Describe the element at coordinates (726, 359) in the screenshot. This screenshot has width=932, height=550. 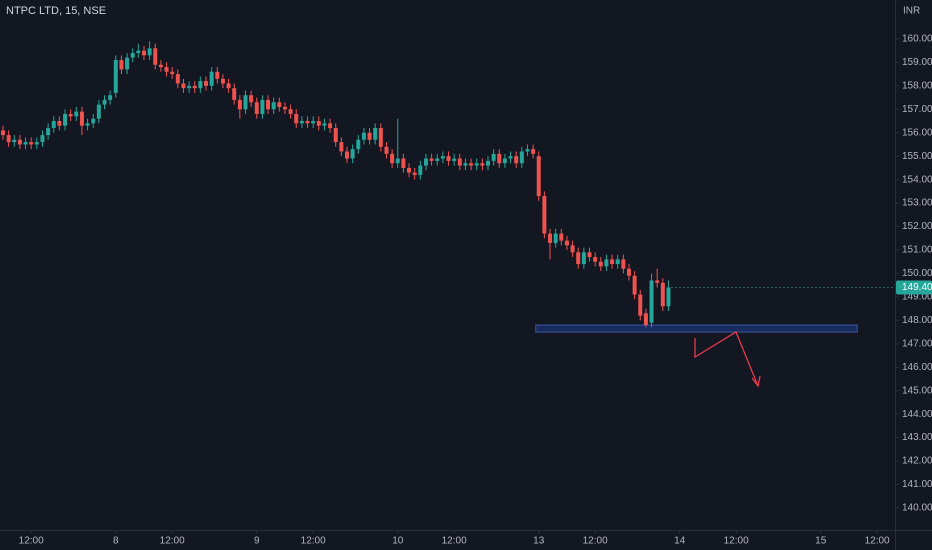
I see `projection-arrow` at that location.